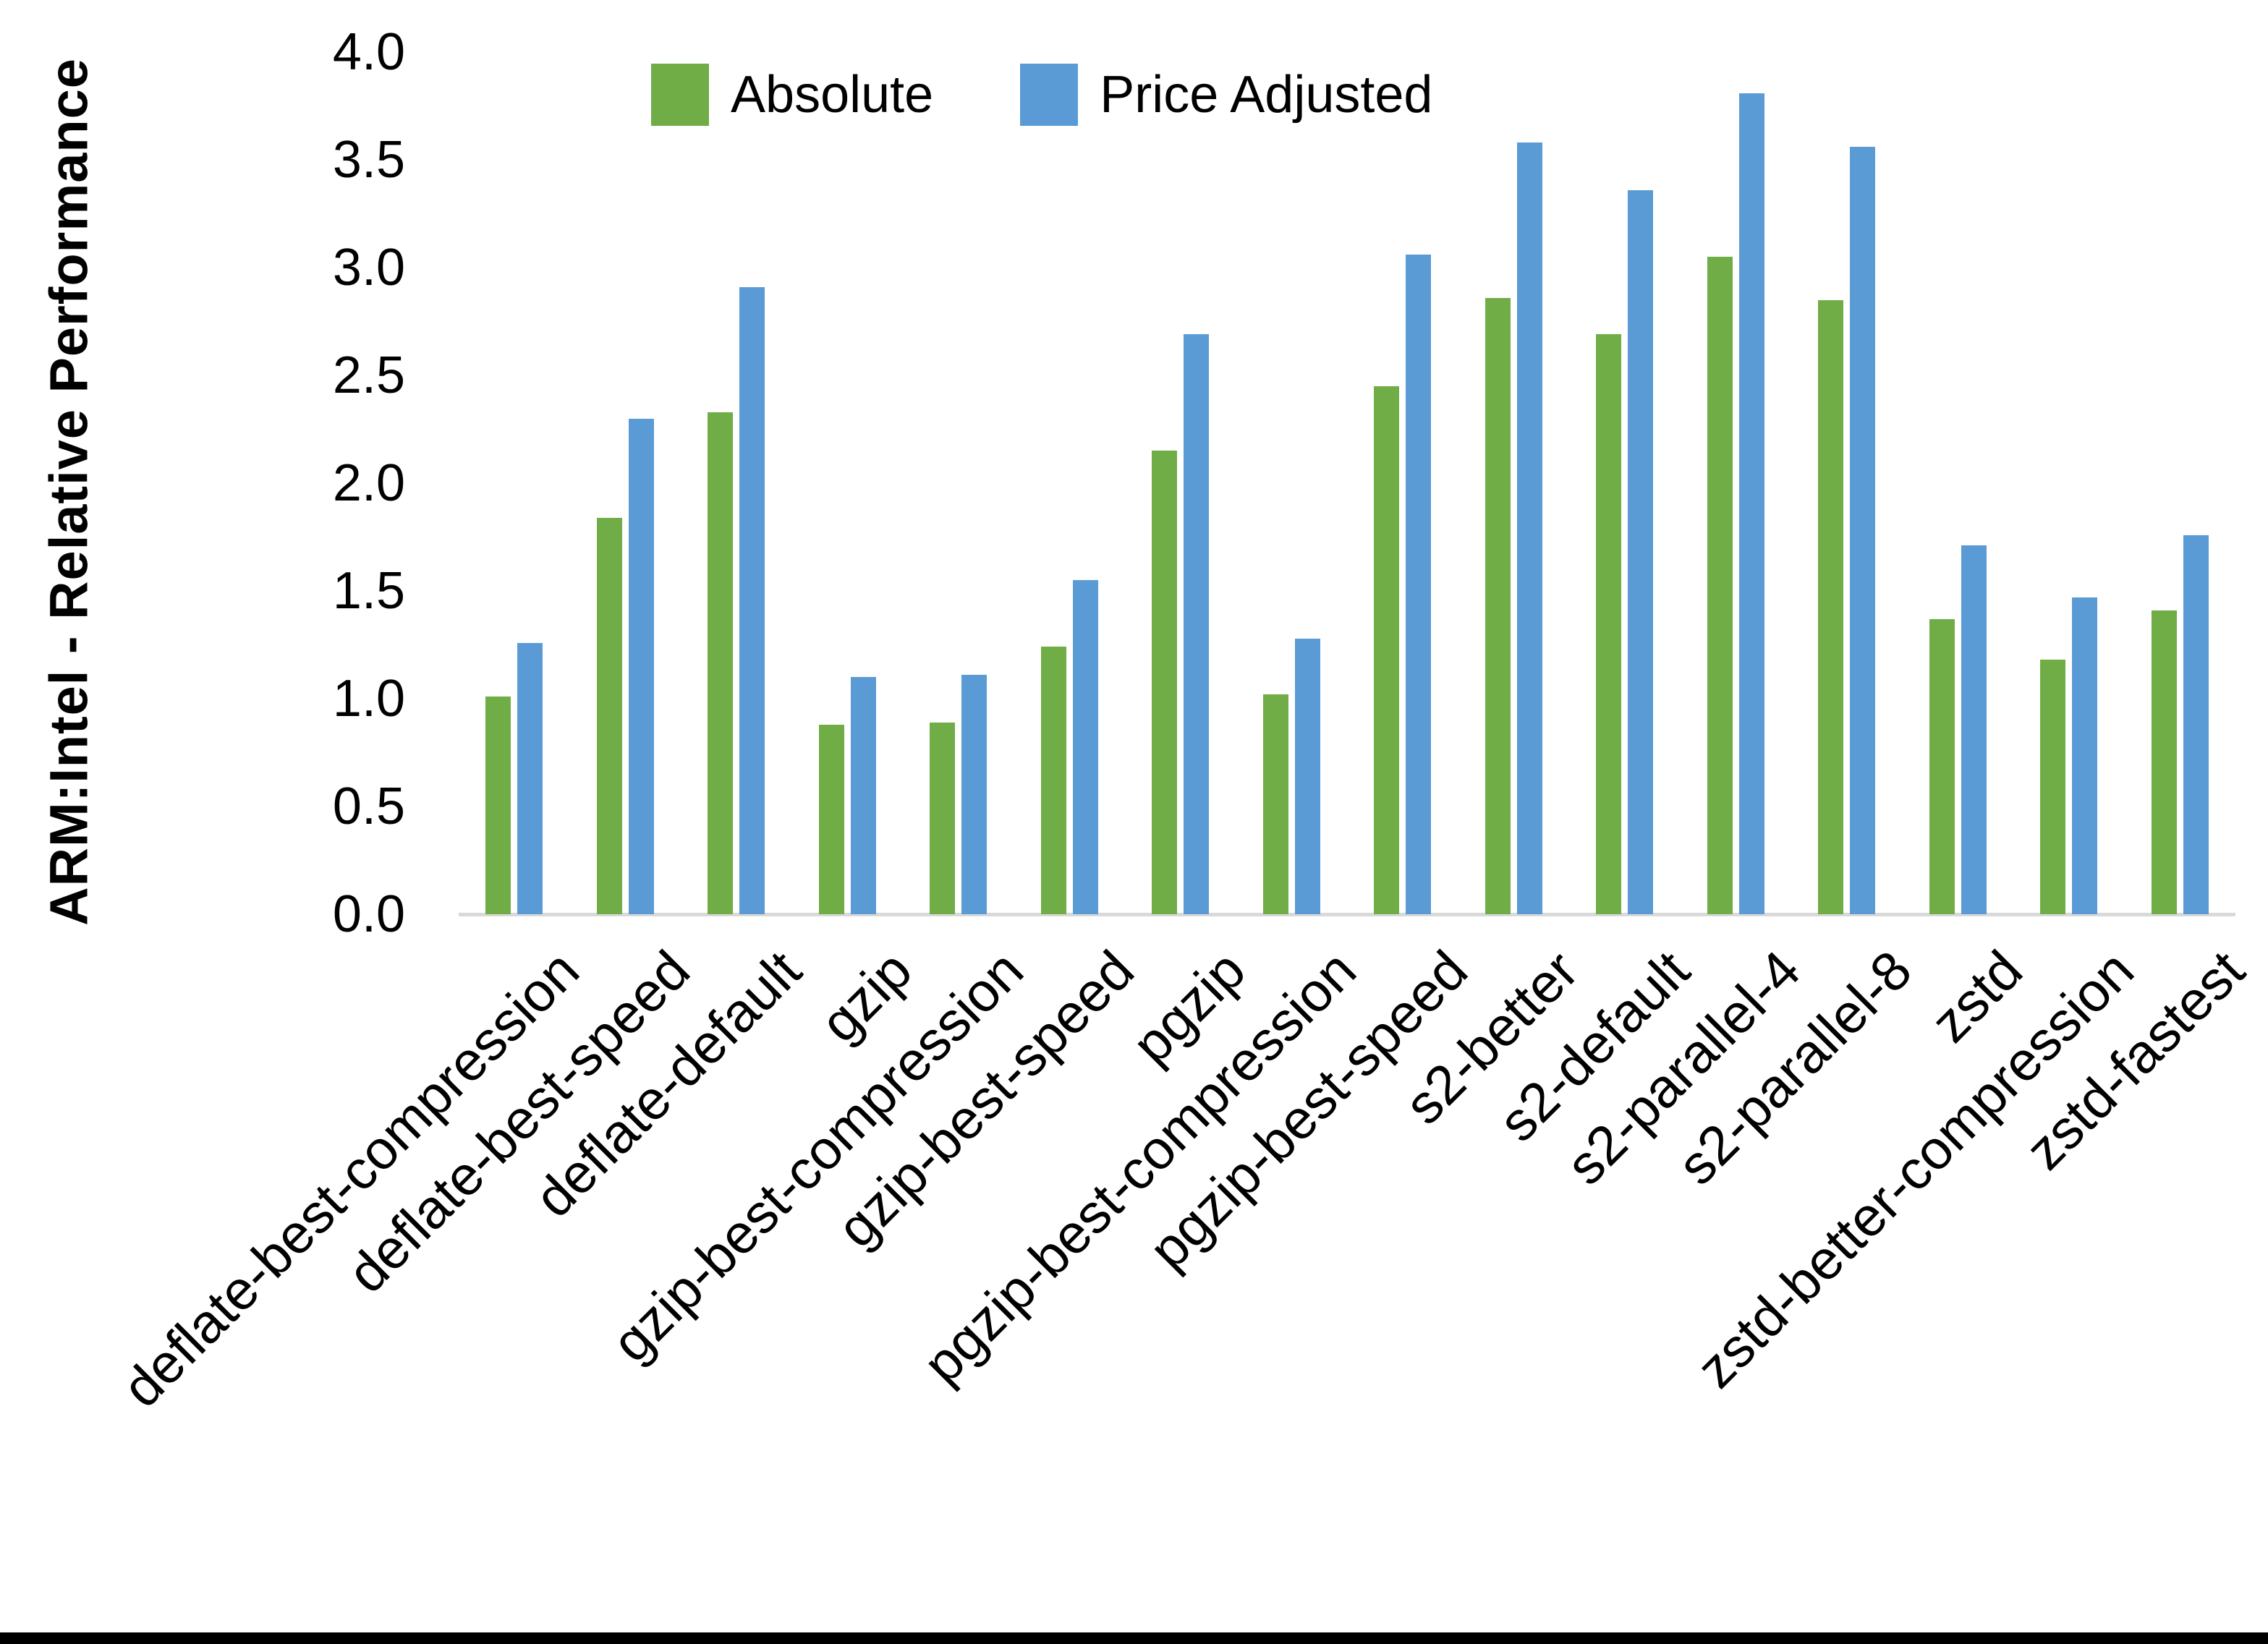  What do you see at coordinates (1498, 606) in the screenshot?
I see `bar-absolute-s2-better` at bounding box center [1498, 606].